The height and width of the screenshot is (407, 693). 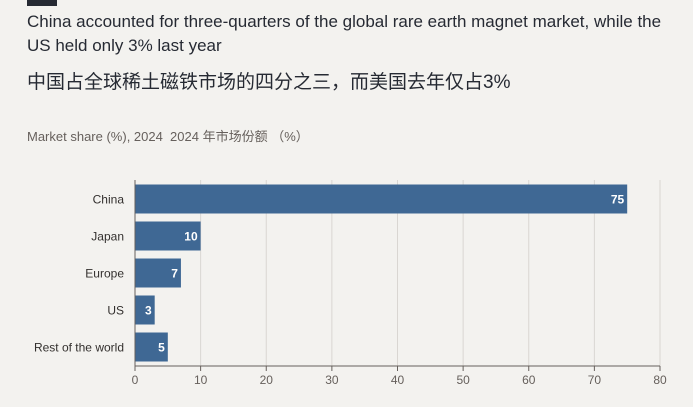 What do you see at coordinates (332, 380) in the screenshot?
I see `x-tick-label: 30` at bounding box center [332, 380].